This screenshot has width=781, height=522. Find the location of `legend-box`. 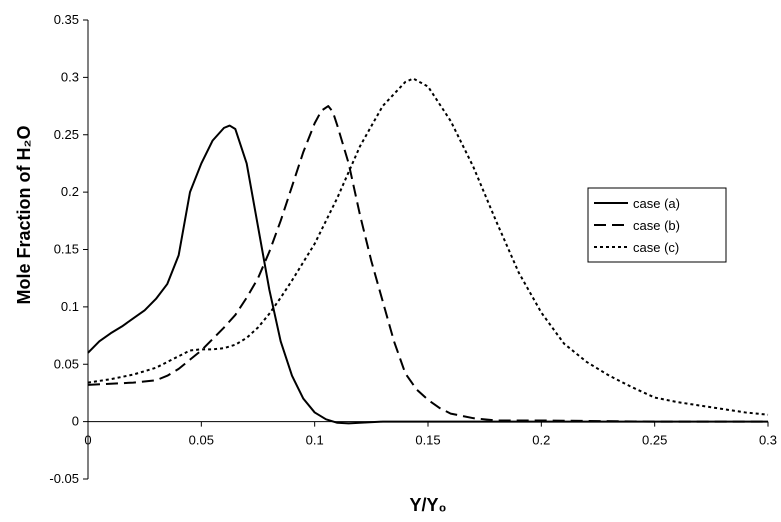

legend-box is located at coordinates (657, 225).